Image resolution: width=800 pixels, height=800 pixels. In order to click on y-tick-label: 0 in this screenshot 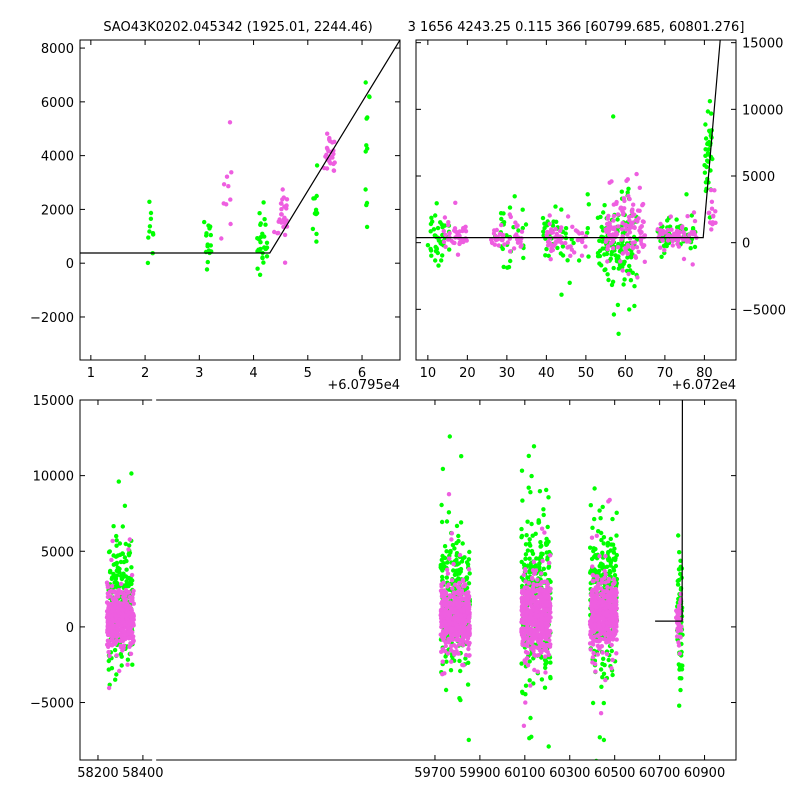, I will do `click(70, 264)`.